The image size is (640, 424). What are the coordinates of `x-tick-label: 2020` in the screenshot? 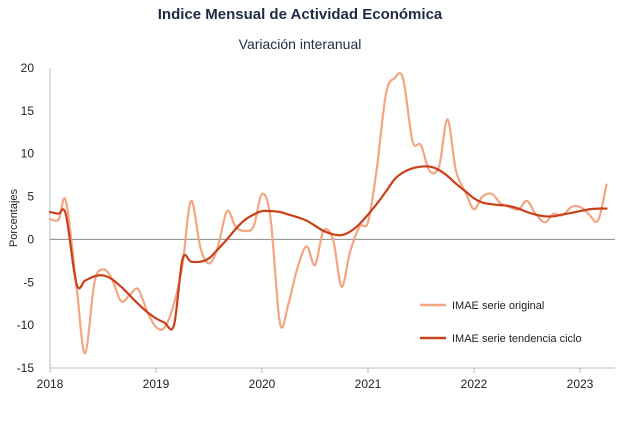 It's located at (262, 384).